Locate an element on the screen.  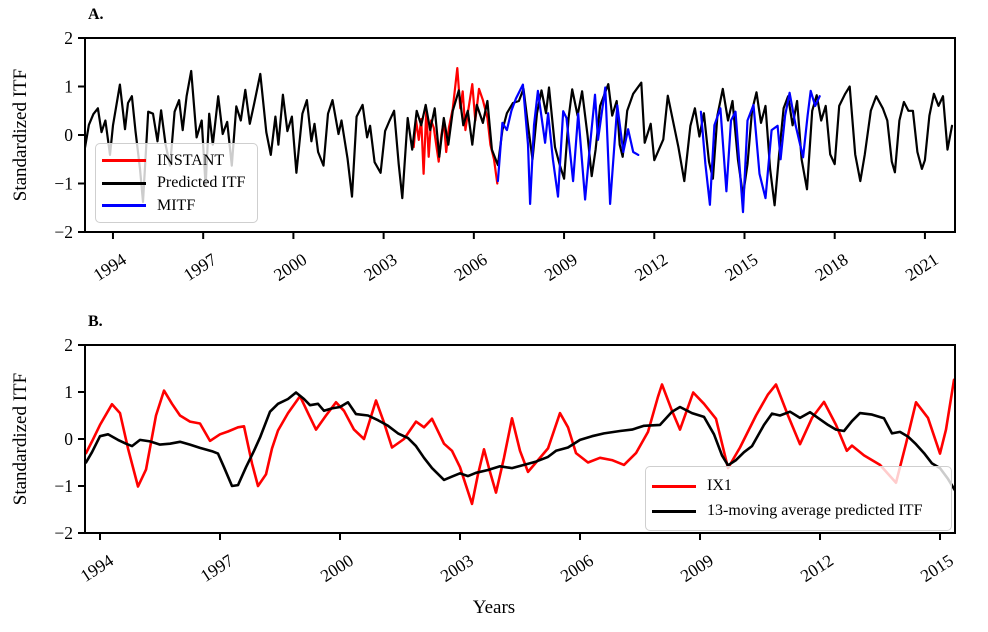
panel-b-ylabel: Standardized ITF is located at coordinates (20, 439).